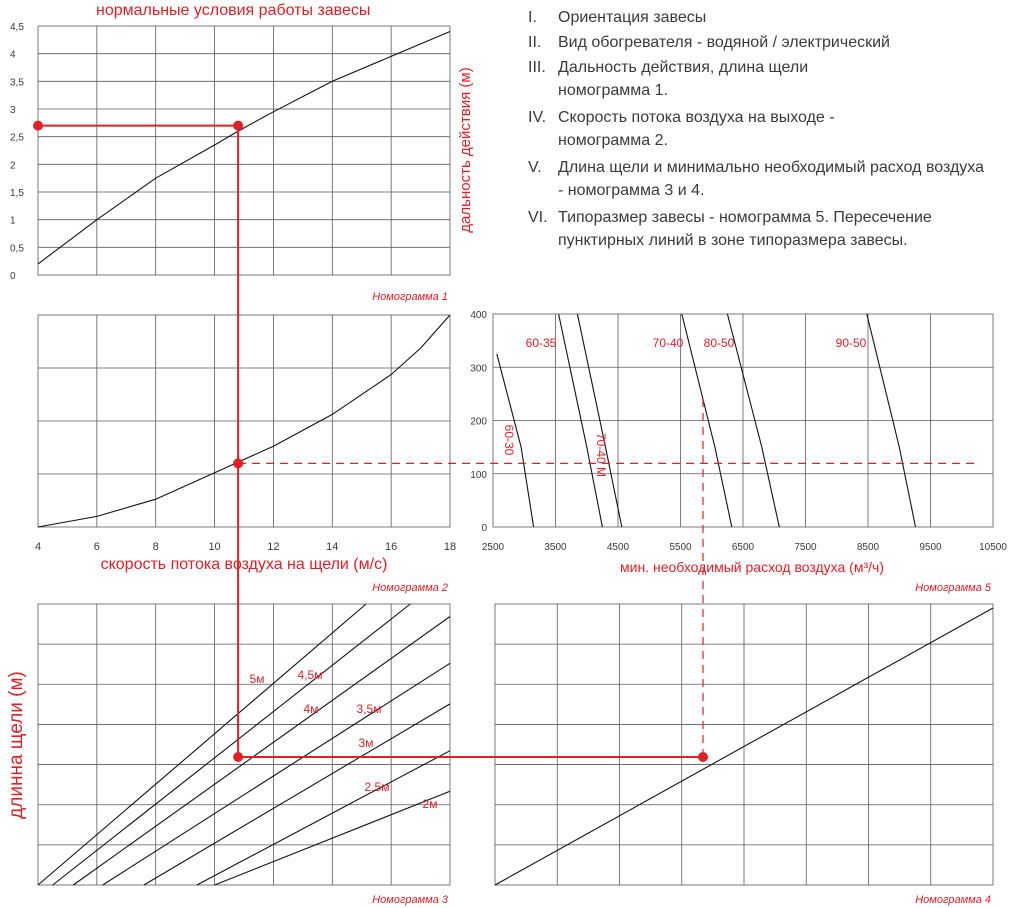 The image size is (1025, 908). What do you see at coordinates (537, 67) in the screenshot?
I see `step-number: III.` at bounding box center [537, 67].